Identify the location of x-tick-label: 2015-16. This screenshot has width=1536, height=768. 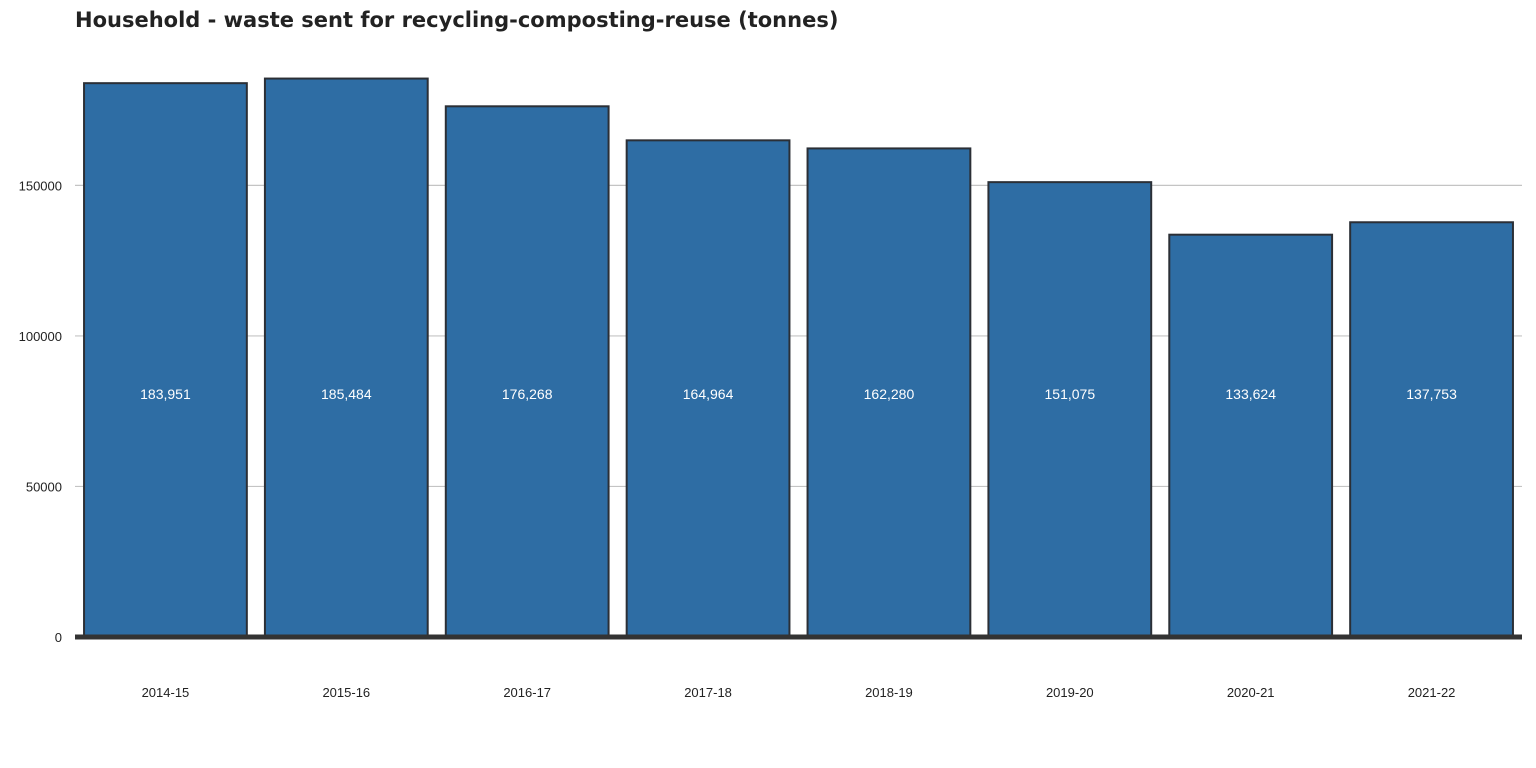
(346, 692).